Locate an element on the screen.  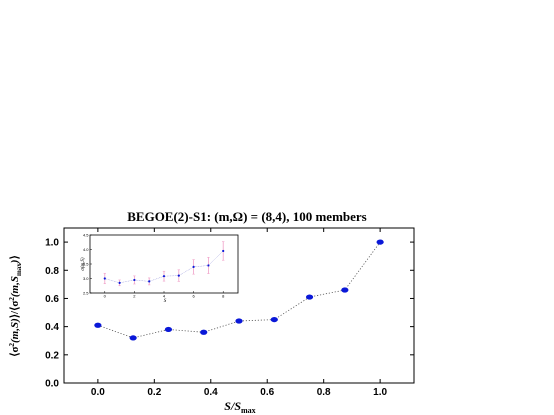
y-axis-label: ⟨σ2(m,S)⟩/⟨σ2(m,Smax)⟩ is located at coordinates (15, 306).